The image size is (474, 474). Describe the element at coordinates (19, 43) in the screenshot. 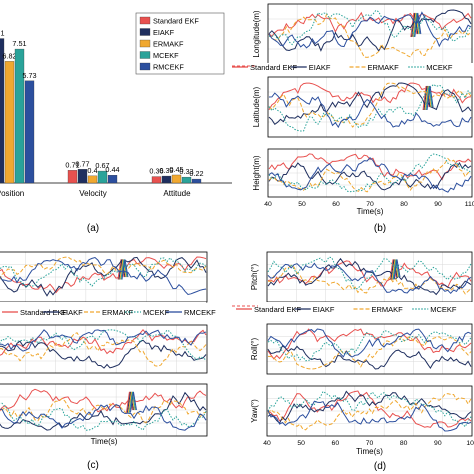

I see `panel-a-data-label: 7.51` at that location.